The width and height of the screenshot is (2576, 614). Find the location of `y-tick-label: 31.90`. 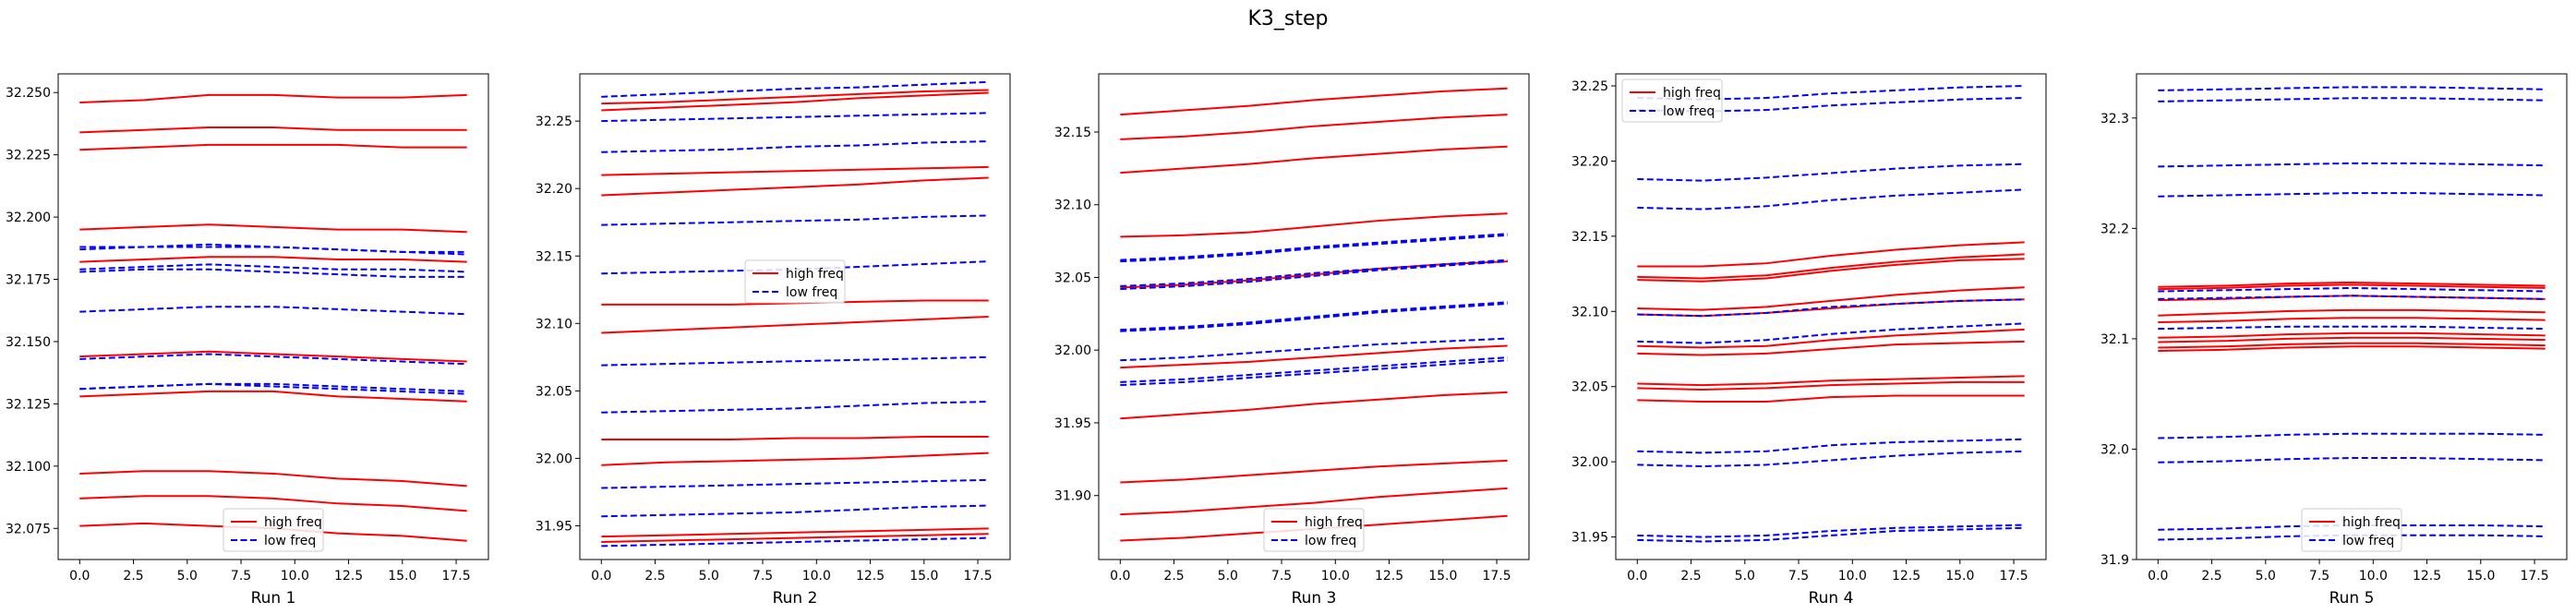

y-tick-label: 31.90 is located at coordinates (1072, 496).